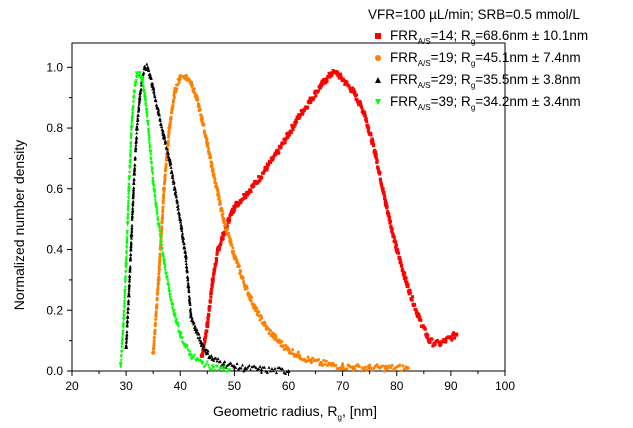 This screenshot has height=428, width=633. Describe the element at coordinates (181, 386) in the screenshot. I see `x-tick-label: 40` at that location.